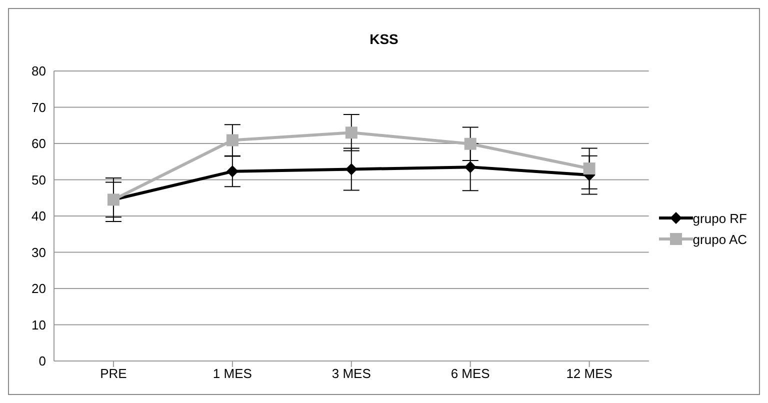 This screenshot has height=403, width=768. What do you see at coordinates (39, 324) in the screenshot?
I see `y-tick-label: 10` at bounding box center [39, 324].